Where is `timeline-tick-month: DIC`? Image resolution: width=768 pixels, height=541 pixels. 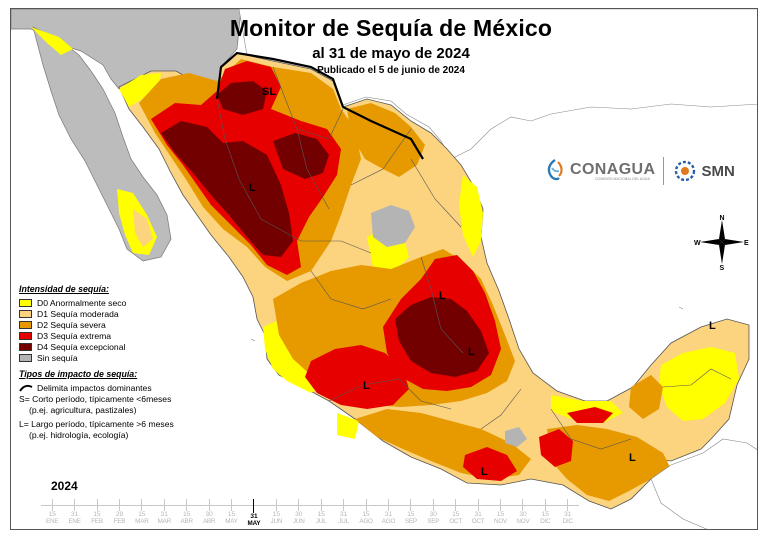
timeline-tick-month: DIC is located at coordinates (545, 521).